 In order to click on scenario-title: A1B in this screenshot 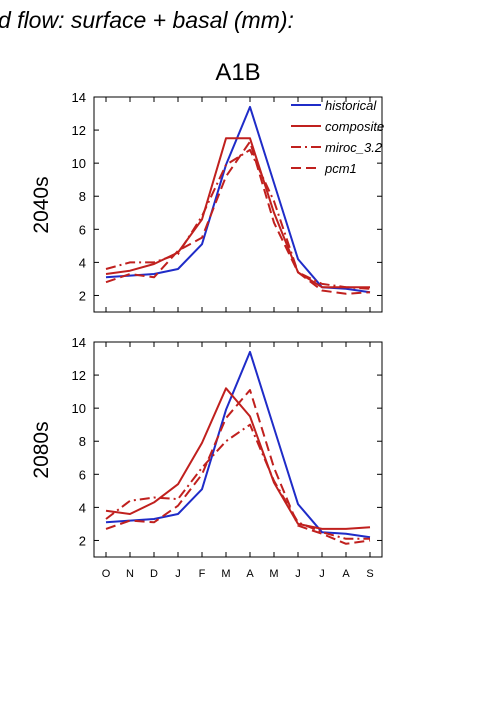, I will do `click(237, 72)`.